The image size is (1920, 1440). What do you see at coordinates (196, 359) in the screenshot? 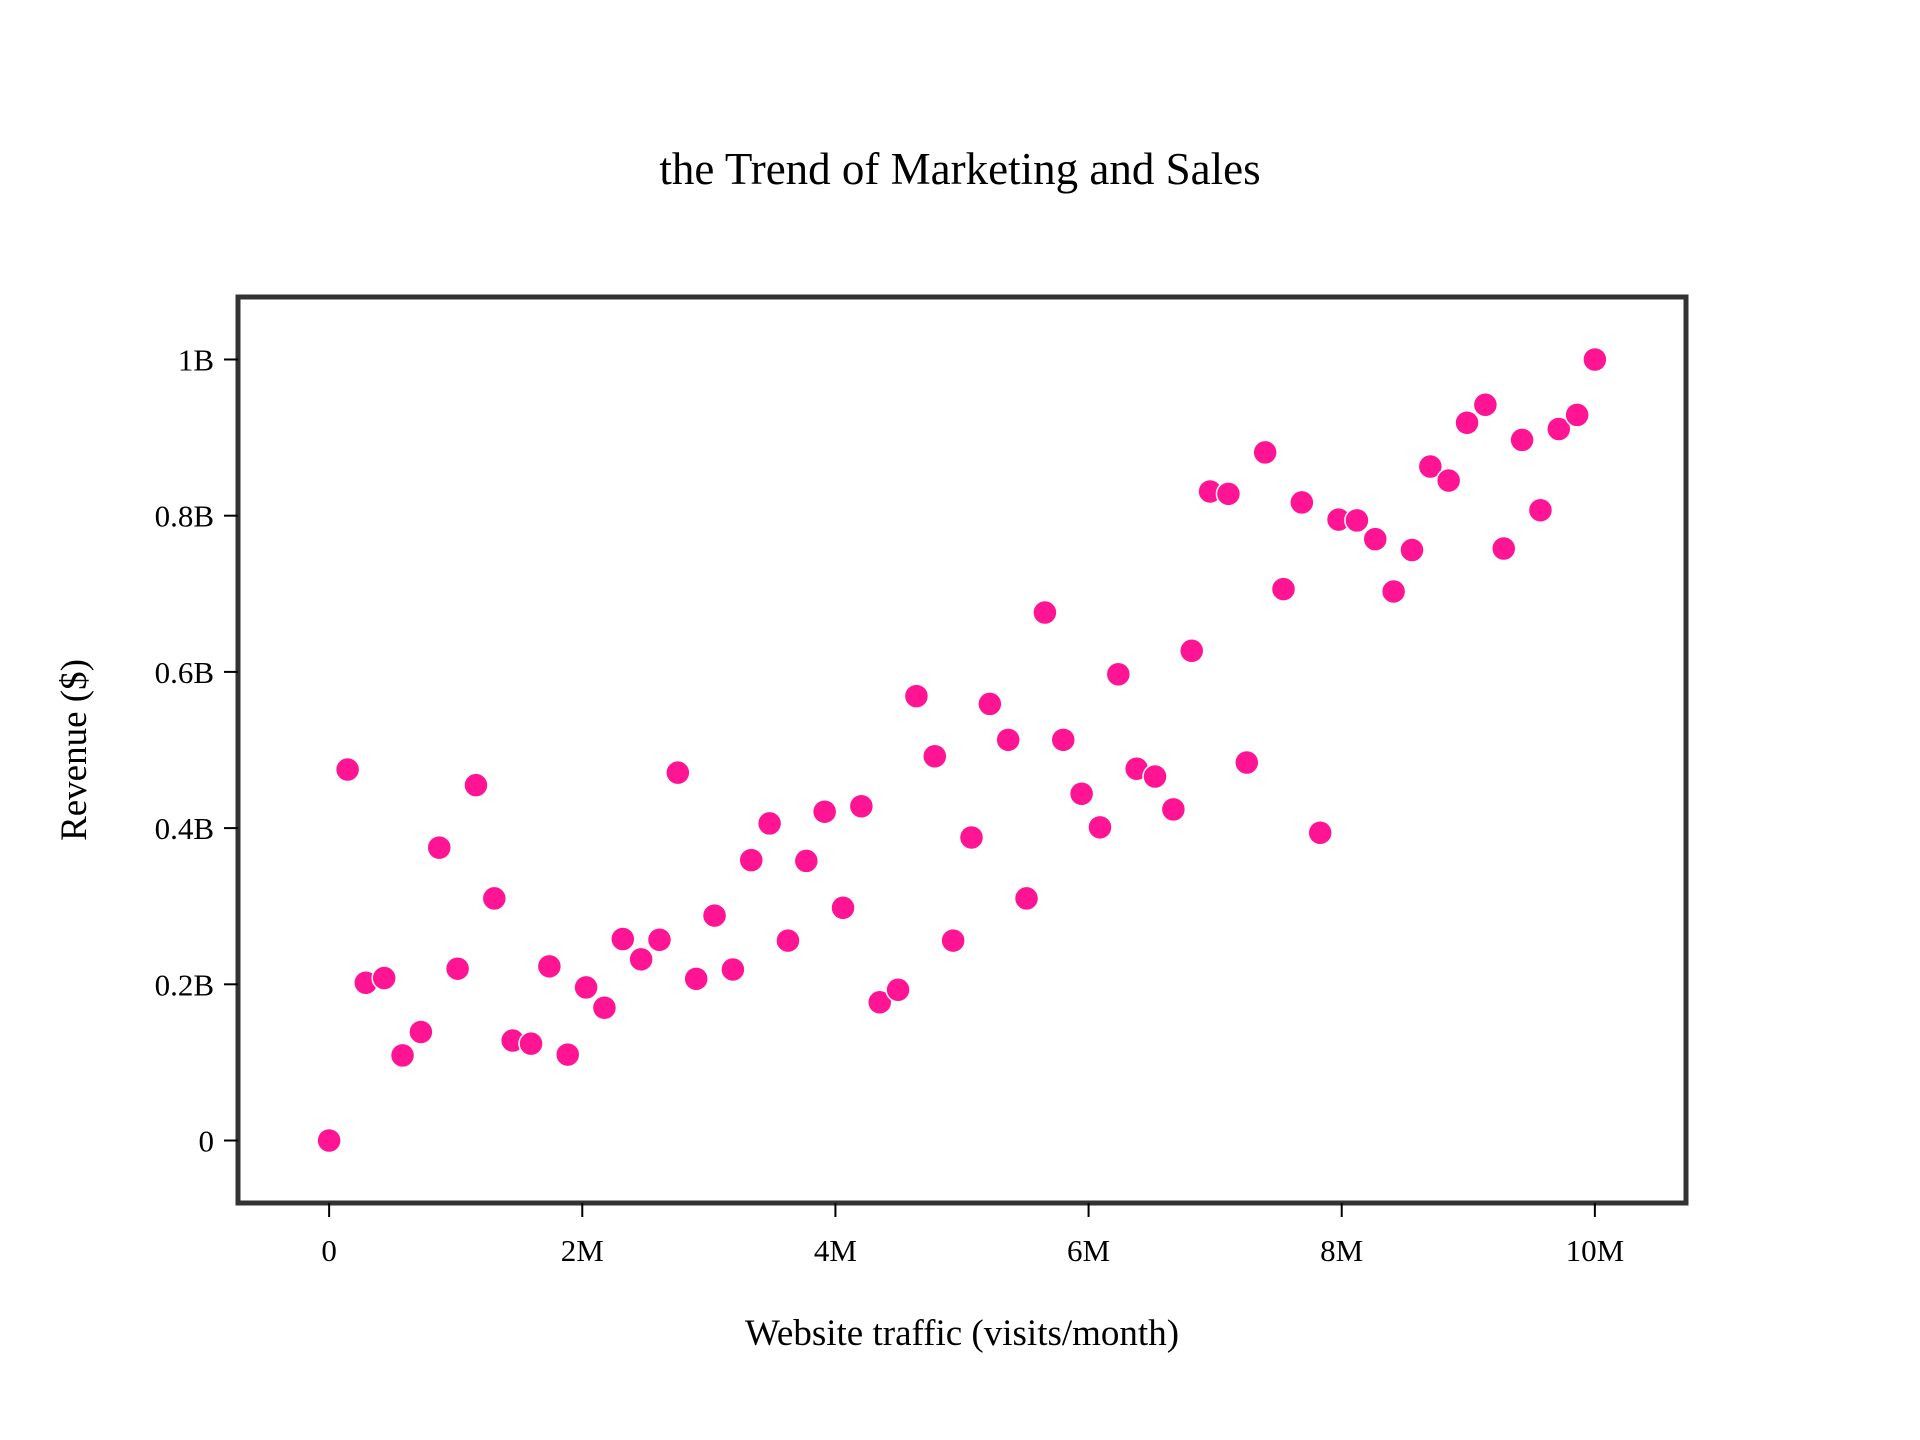
I see `y-tick-label: 1B` at bounding box center [196, 359].